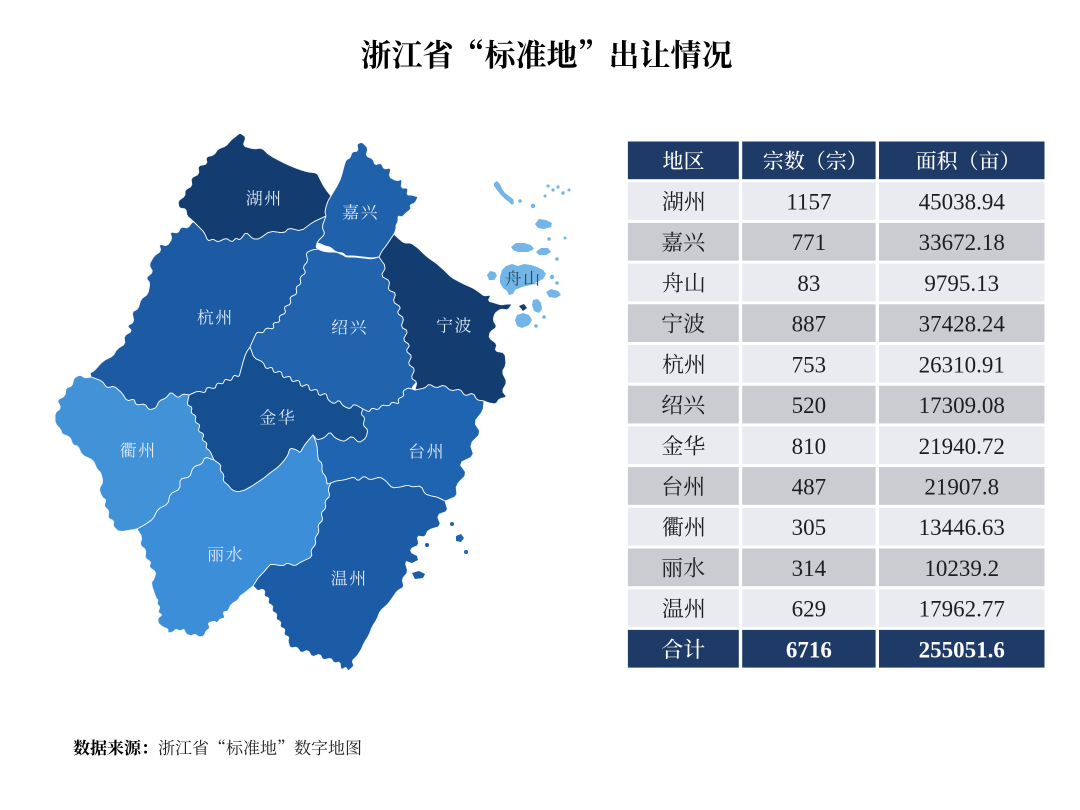  I want to click on svg-text: 255051.6, so click(962, 649).